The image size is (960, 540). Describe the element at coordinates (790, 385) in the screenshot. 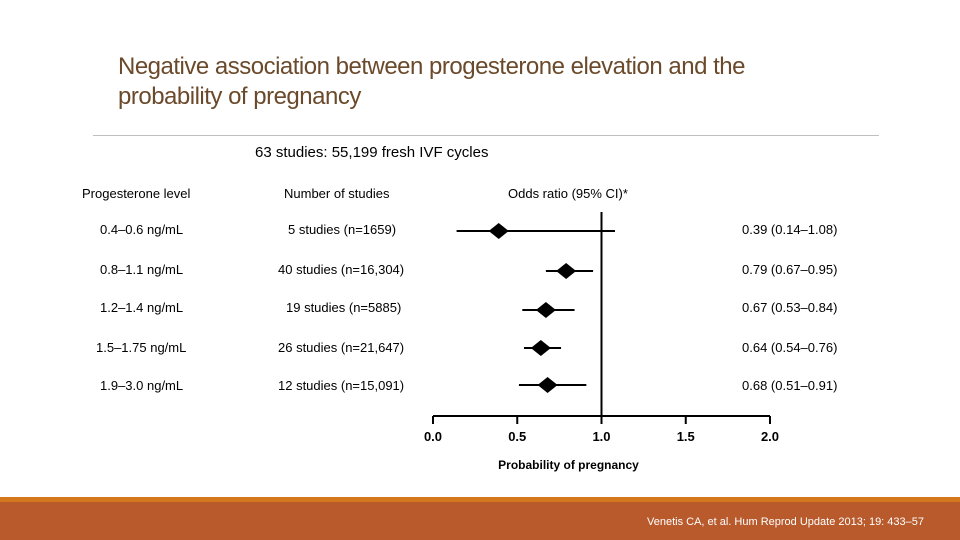

I see `row-4-or: 0.68 (0.51–0.91)` at that location.